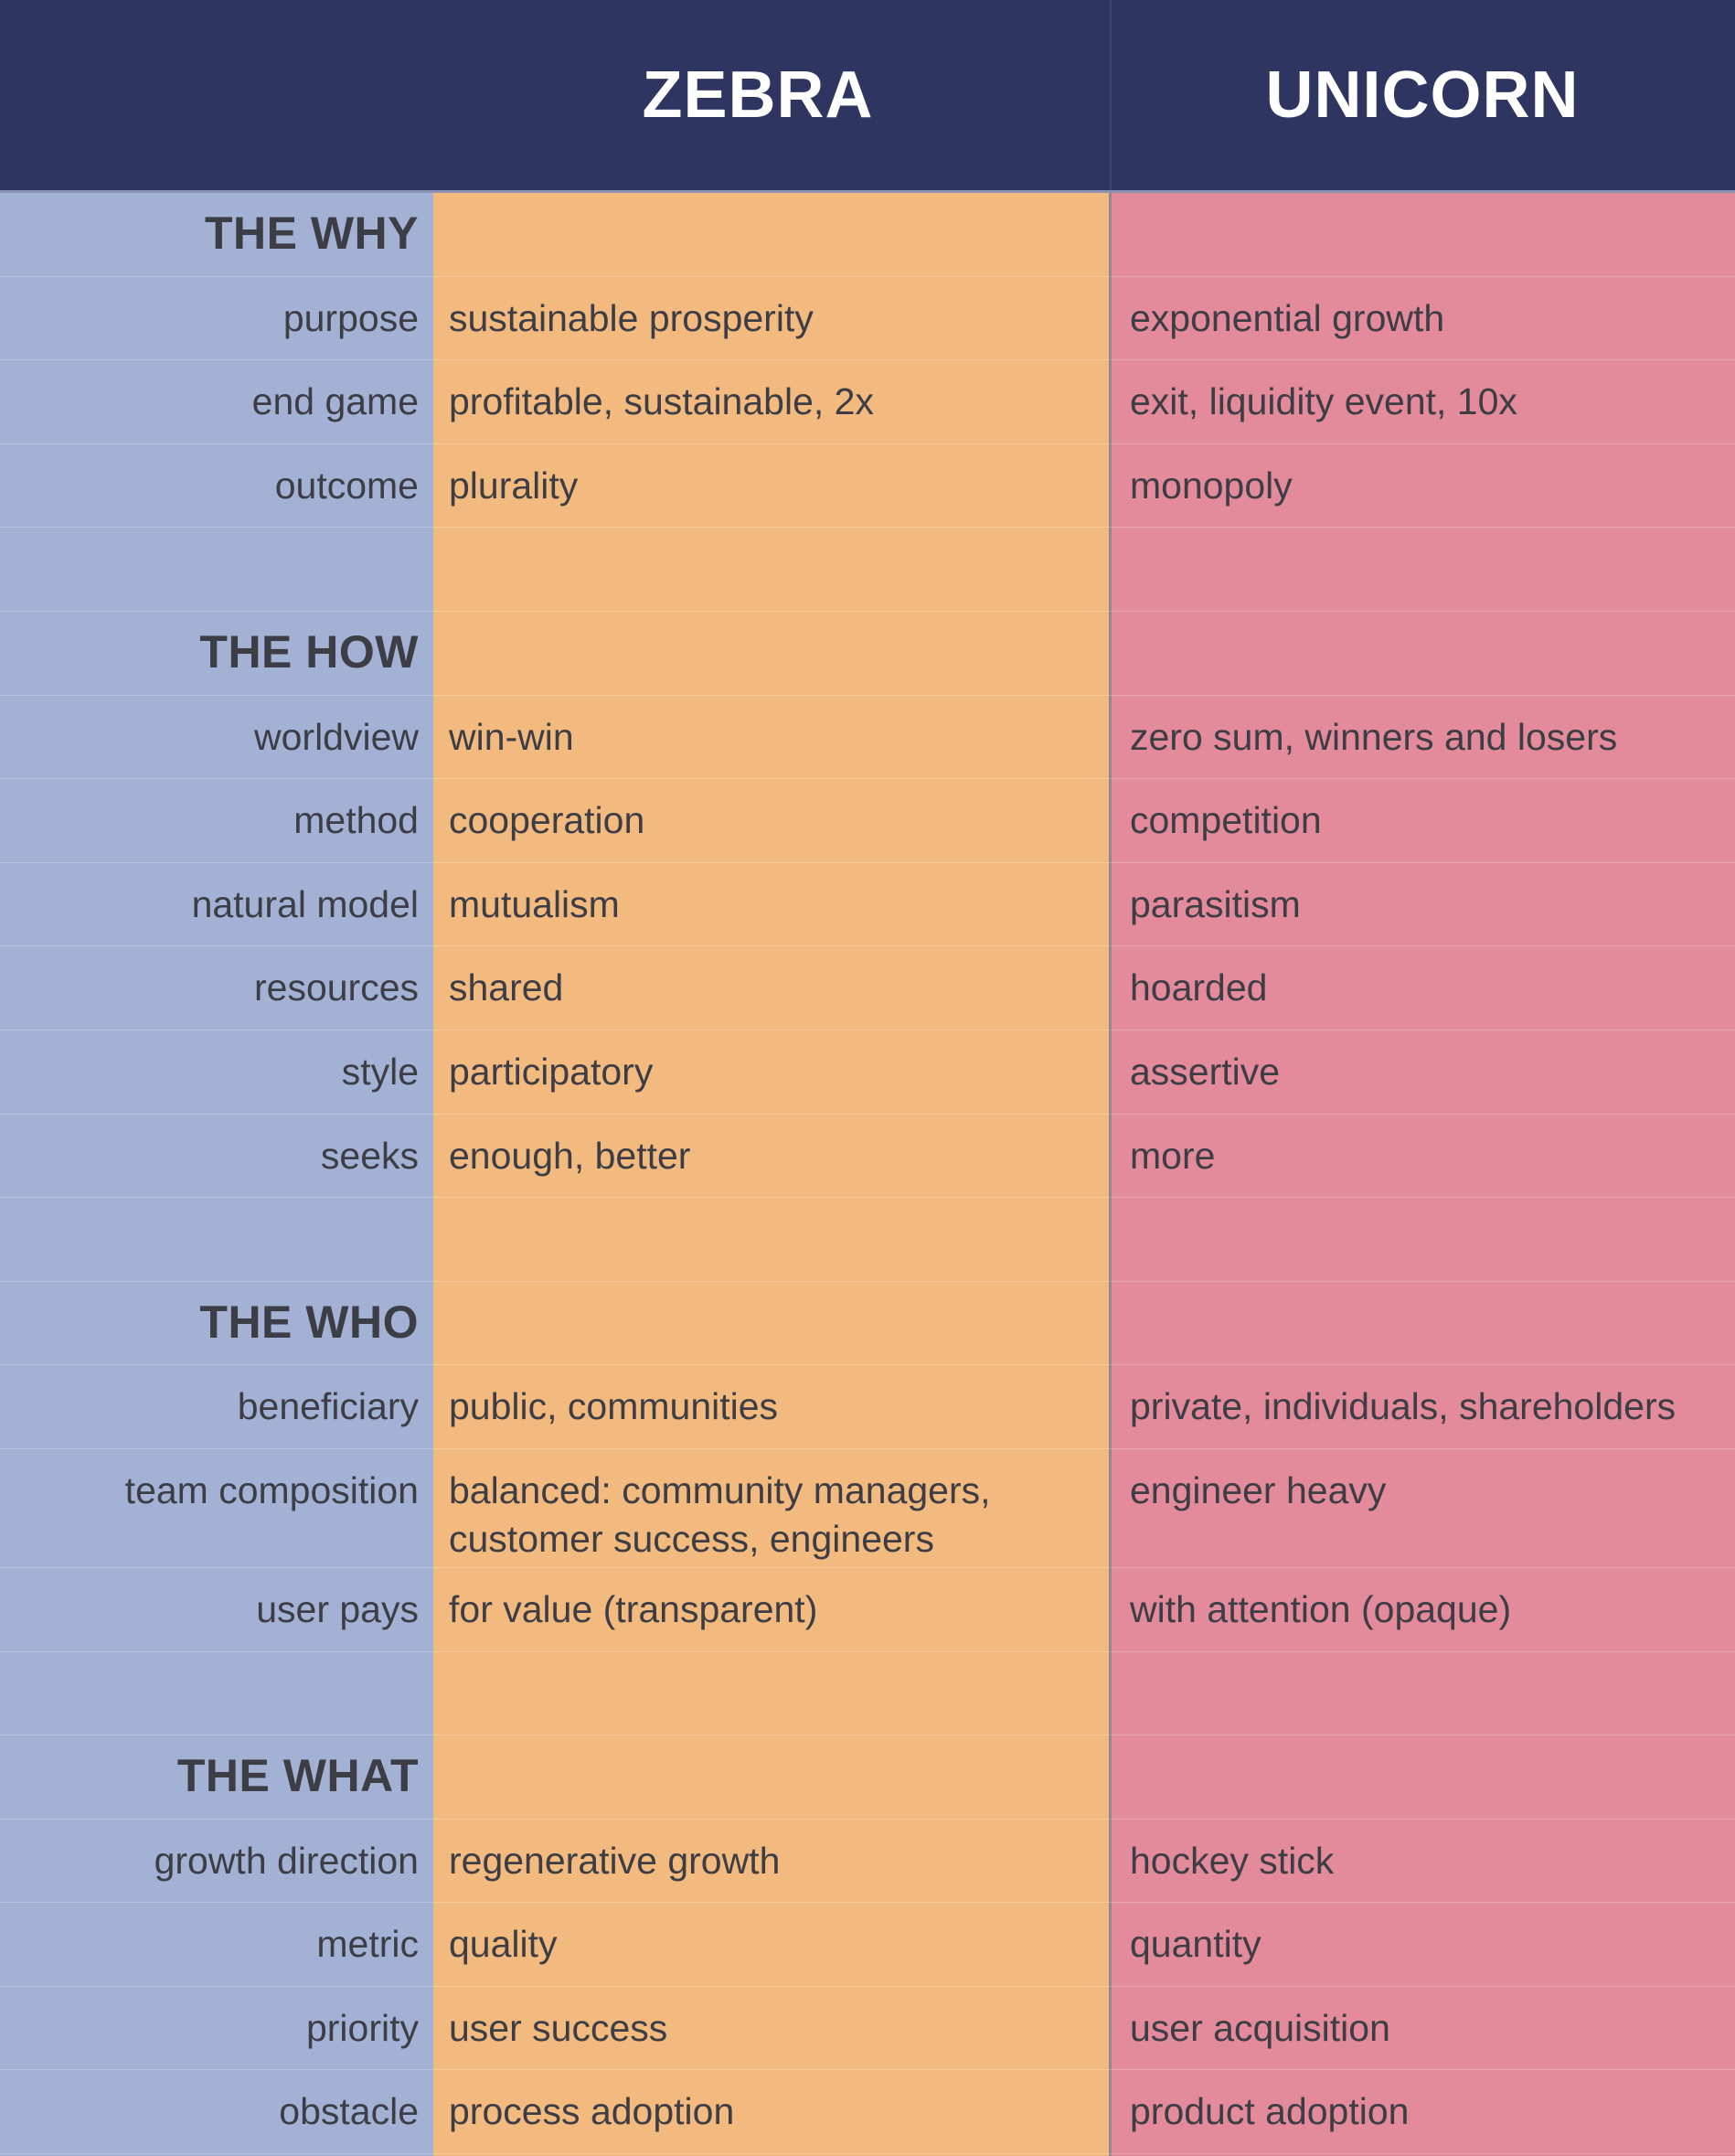 Image resolution: width=1735 pixels, height=2156 pixels. What do you see at coordinates (1111, 95) in the screenshot?
I see `header-divider` at bounding box center [1111, 95].